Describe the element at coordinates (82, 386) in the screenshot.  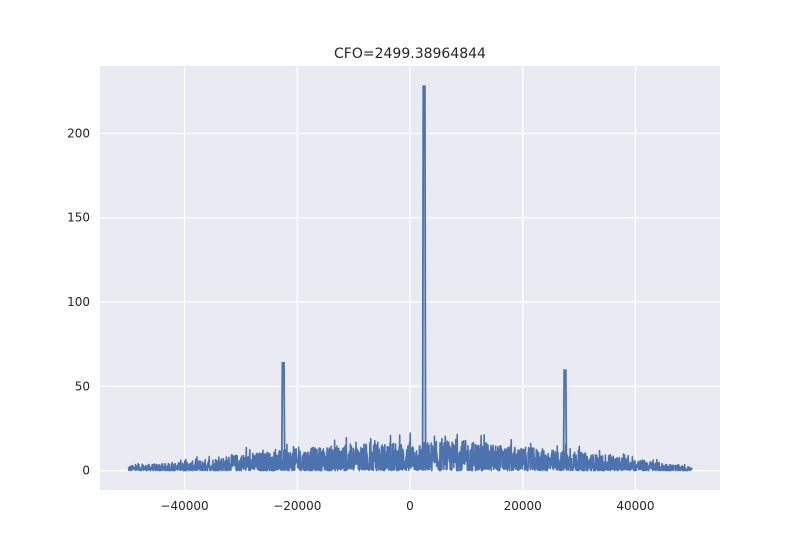
I see `y-tick-label: 50` at that location.